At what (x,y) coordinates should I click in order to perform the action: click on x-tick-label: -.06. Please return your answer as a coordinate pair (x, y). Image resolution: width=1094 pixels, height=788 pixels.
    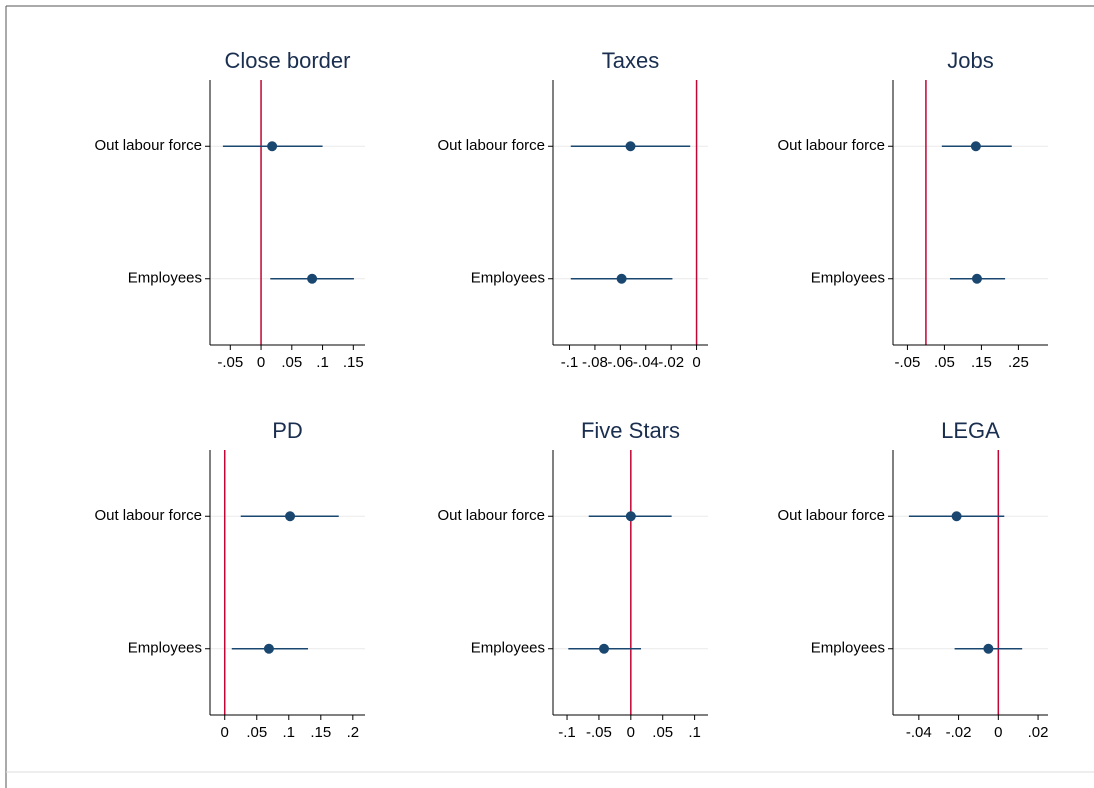
    Looking at the image, I should click on (620, 362).